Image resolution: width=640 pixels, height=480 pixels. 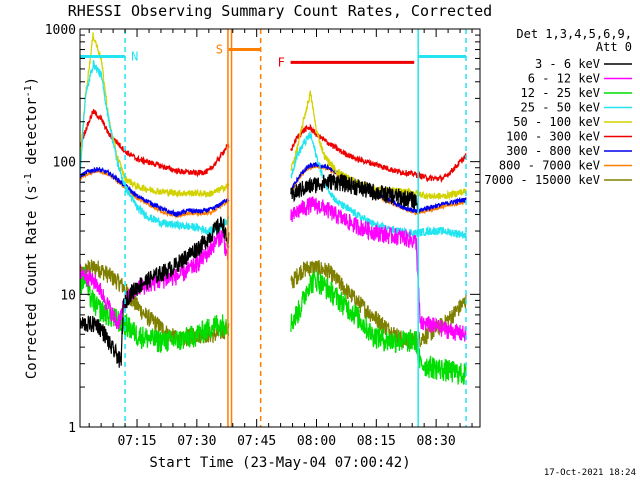 What do you see at coordinates (376, 441) in the screenshot?
I see `x-tick-label-4: 08:15` at bounding box center [376, 441].